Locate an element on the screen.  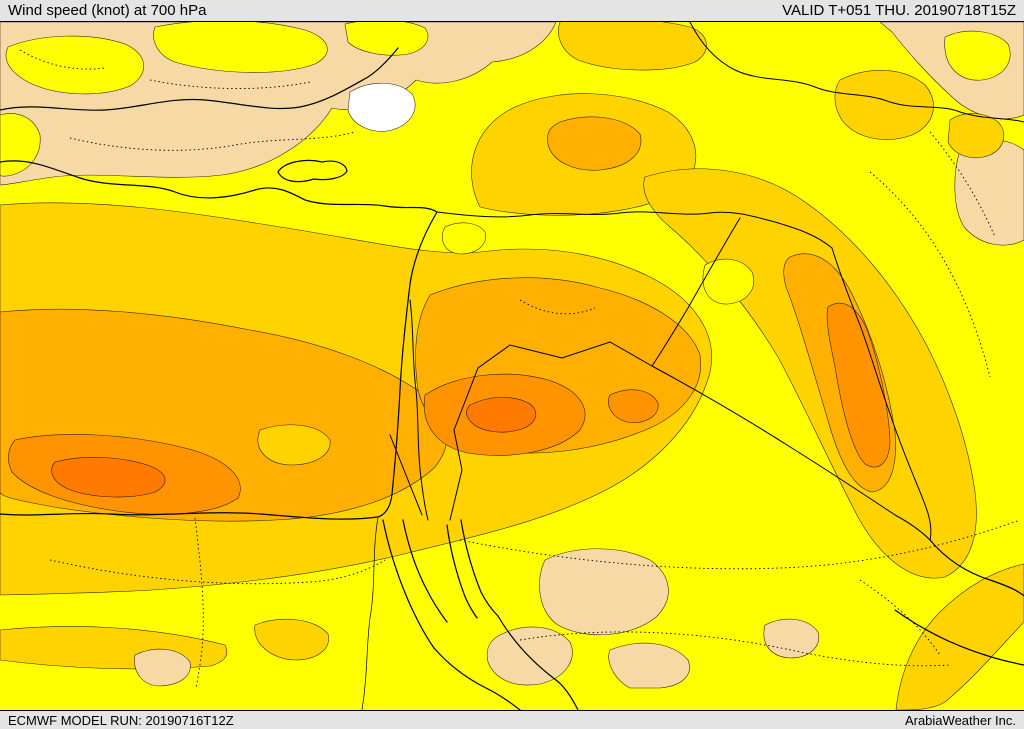
contour-region-gold-island is located at coordinates (294, 445).